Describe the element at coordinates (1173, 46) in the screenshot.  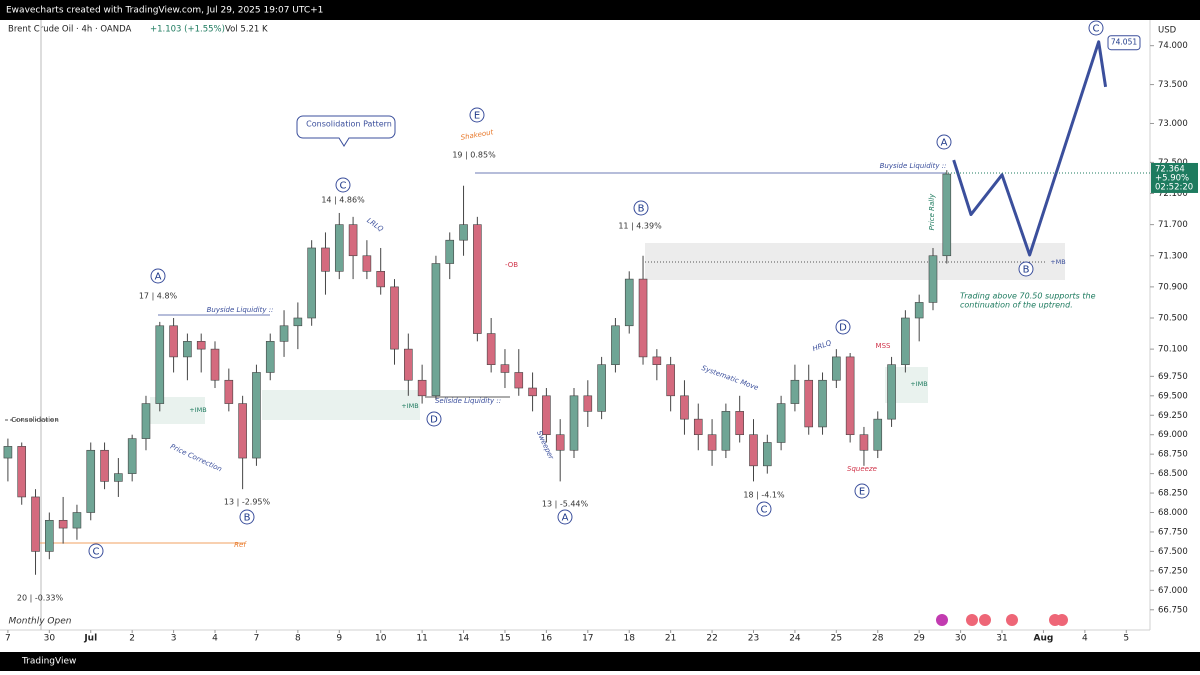
I see `y-tick-label: 74.000` at that location.